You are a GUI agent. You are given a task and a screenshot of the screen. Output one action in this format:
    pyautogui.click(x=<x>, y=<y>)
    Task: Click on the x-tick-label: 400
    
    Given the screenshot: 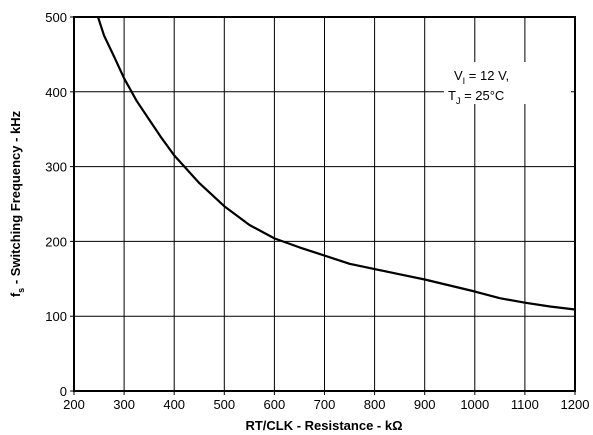 What is the action you would take?
    pyautogui.click(x=174, y=404)
    